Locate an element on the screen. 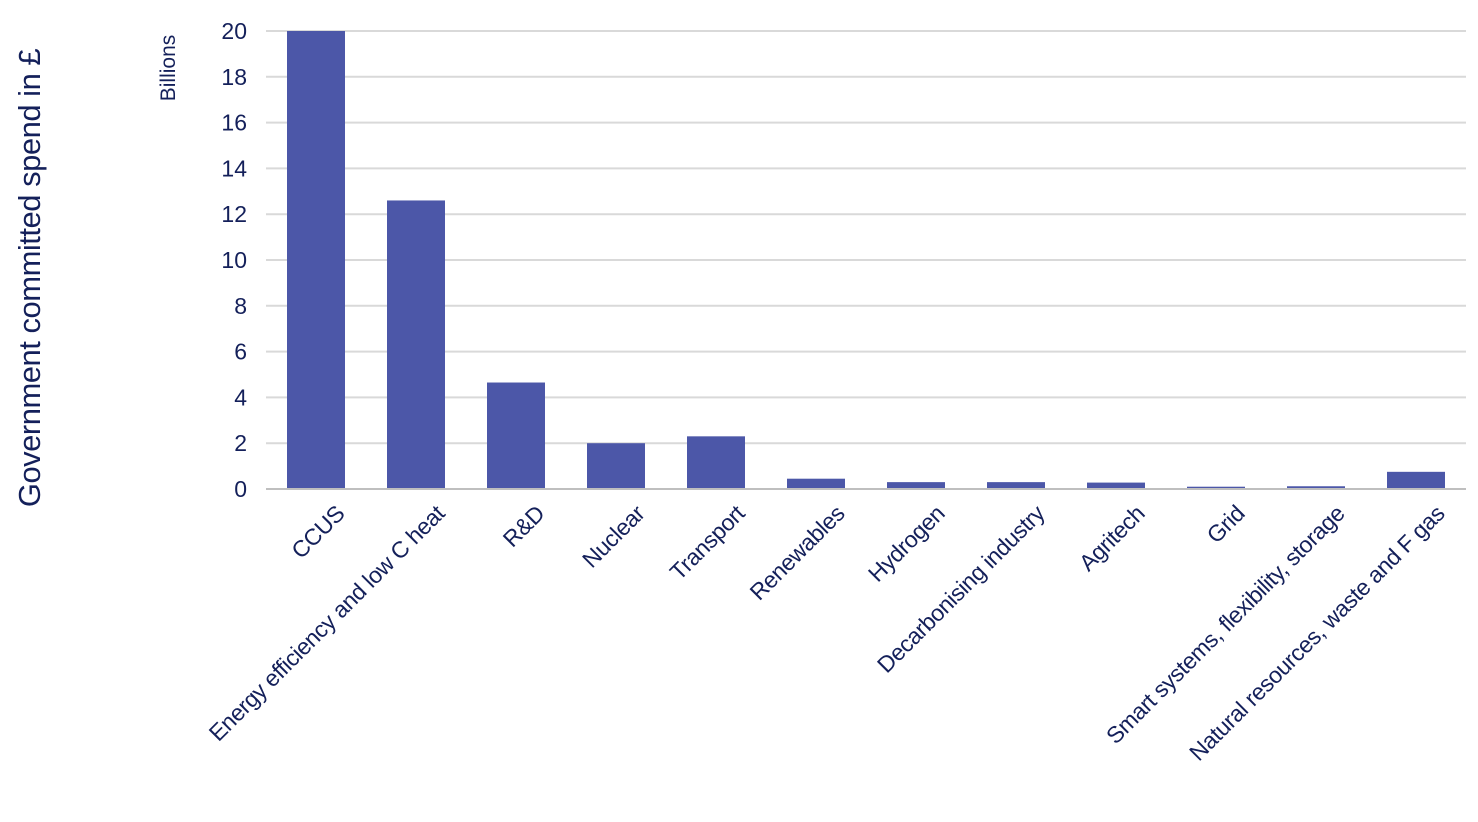  y-tick-label: 6 is located at coordinates (240, 352).